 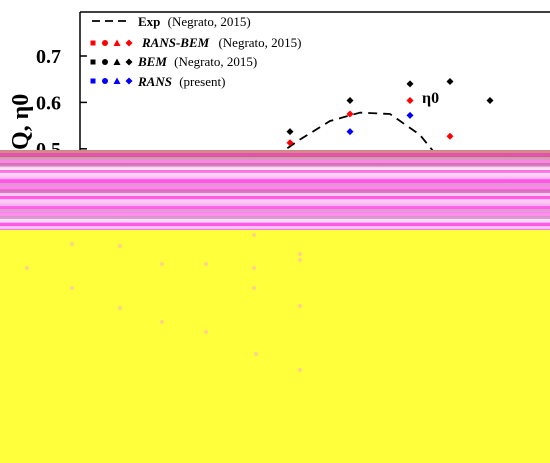 I want to click on y-axis-label: Q, η0, so click(x=21, y=122).